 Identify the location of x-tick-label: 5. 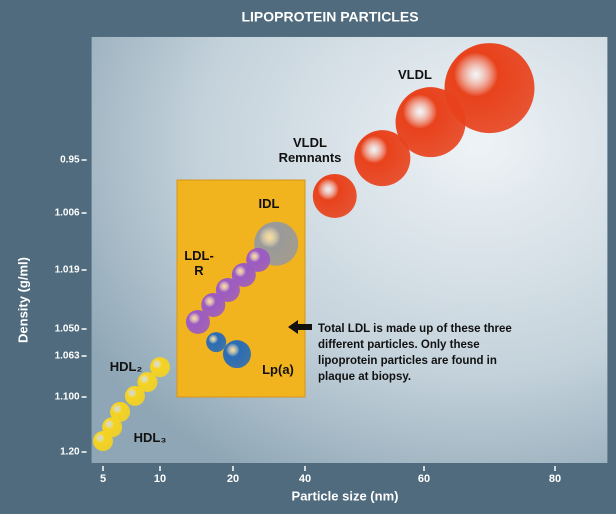
(103, 479).